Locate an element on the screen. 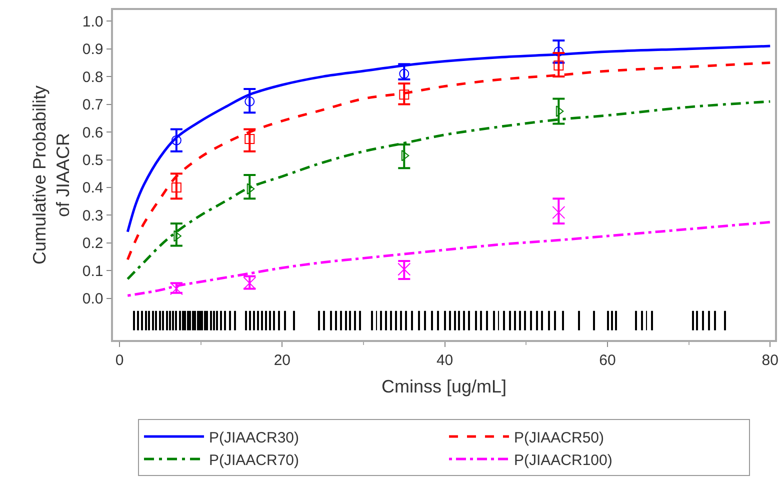 The image size is (781, 487). x-tick-label: 20 is located at coordinates (282, 360).